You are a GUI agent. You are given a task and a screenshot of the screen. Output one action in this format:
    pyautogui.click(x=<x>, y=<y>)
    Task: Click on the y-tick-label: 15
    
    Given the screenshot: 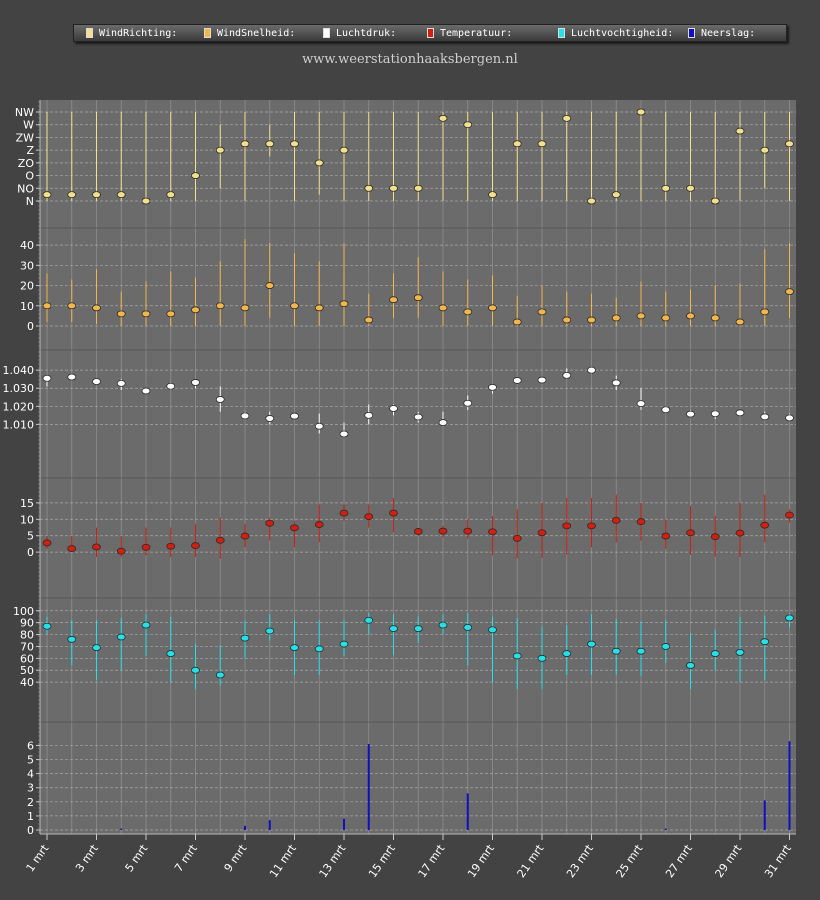 What is the action you would take?
    pyautogui.click(x=27, y=503)
    